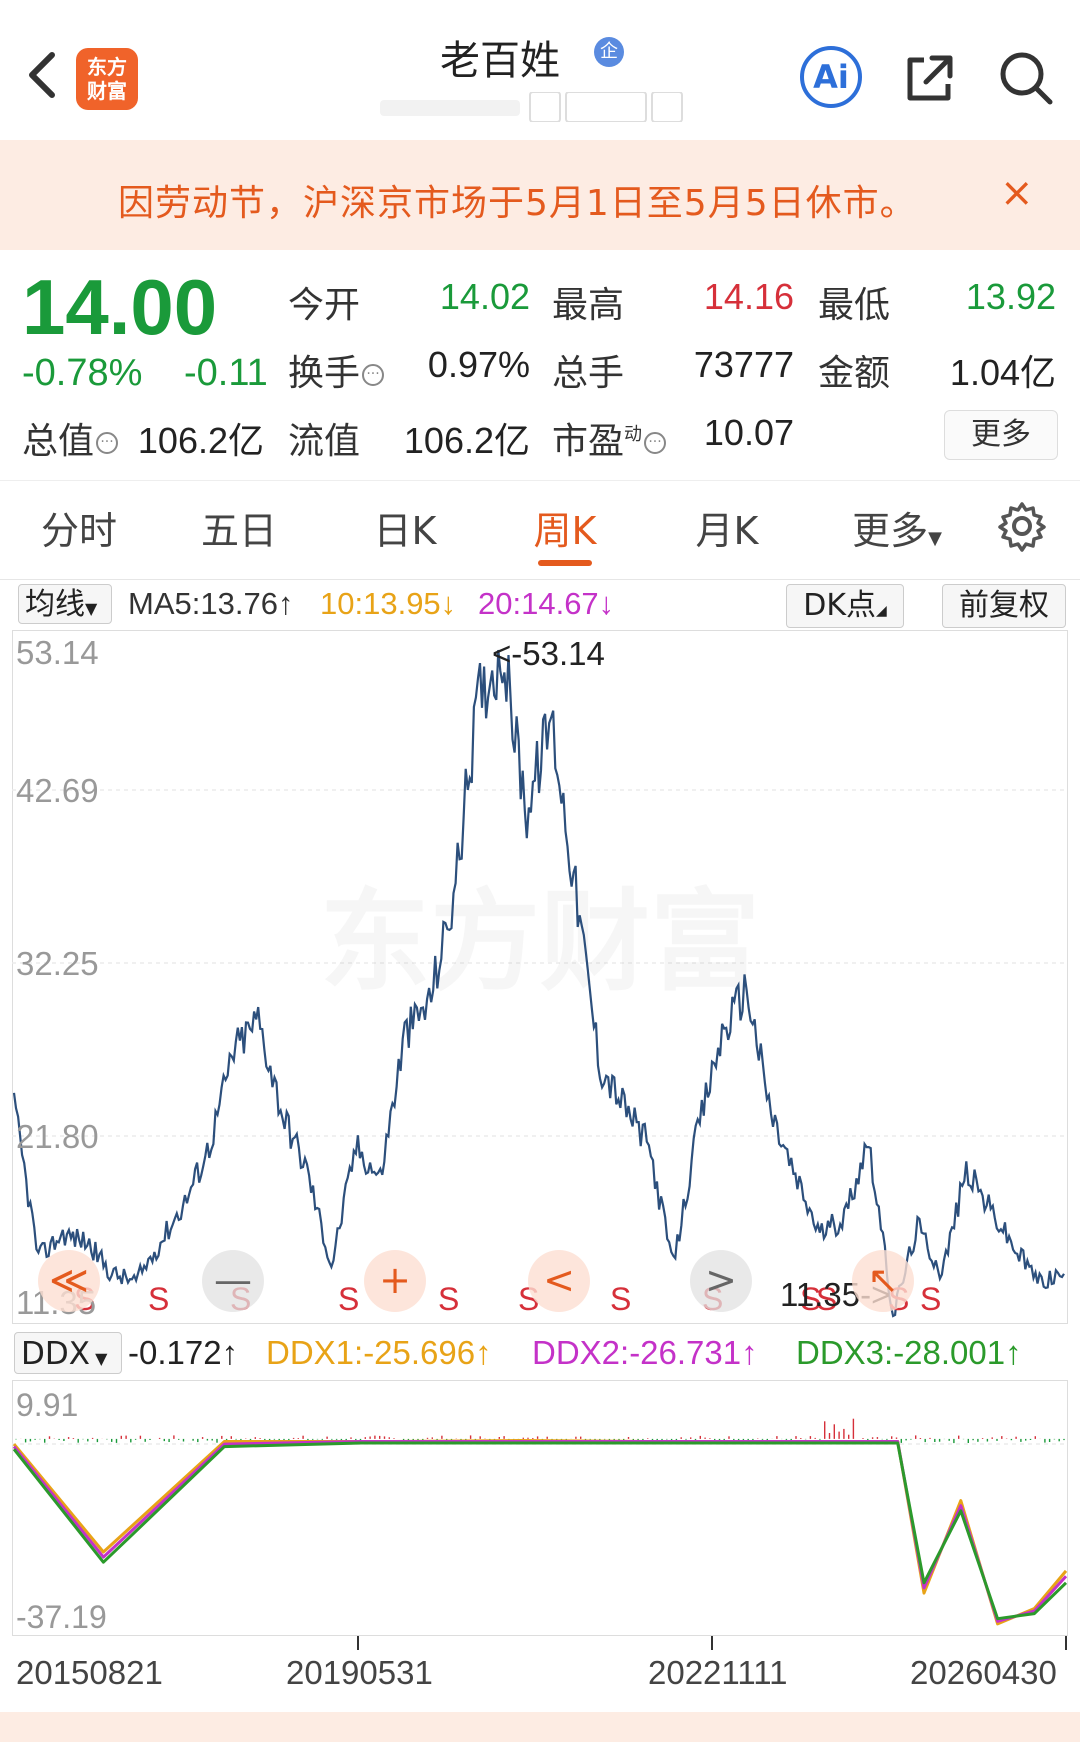 The image size is (1080, 1742). What do you see at coordinates (609, 52) in the screenshot?
I see `enterprise-badge: 企` at bounding box center [609, 52].